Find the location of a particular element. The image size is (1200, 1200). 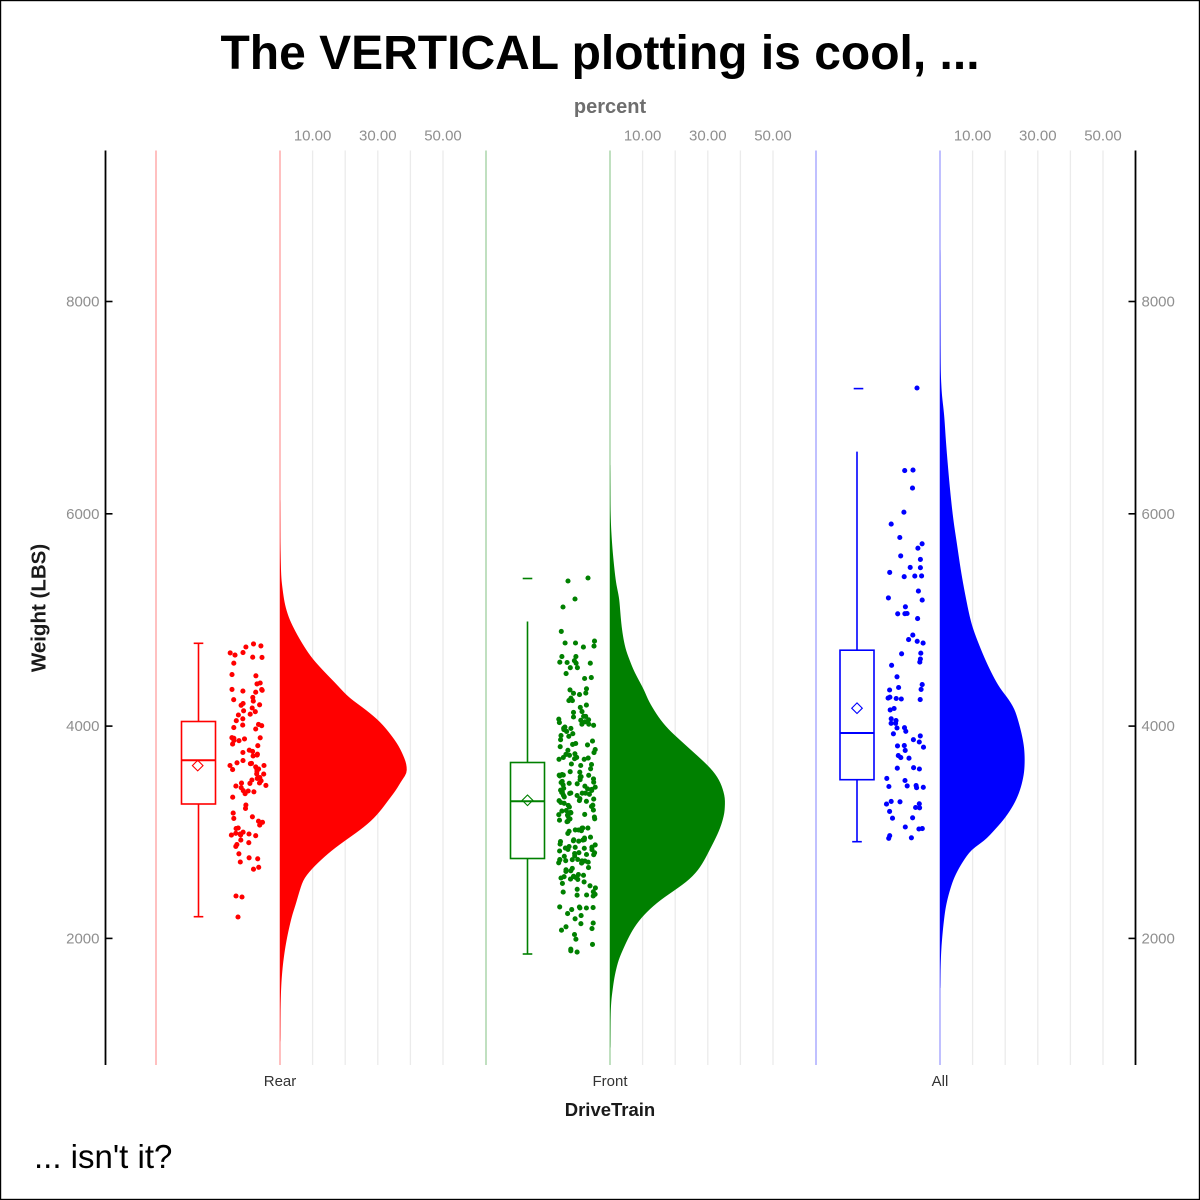

svg-text: percent is located at coordinates (610, 107).